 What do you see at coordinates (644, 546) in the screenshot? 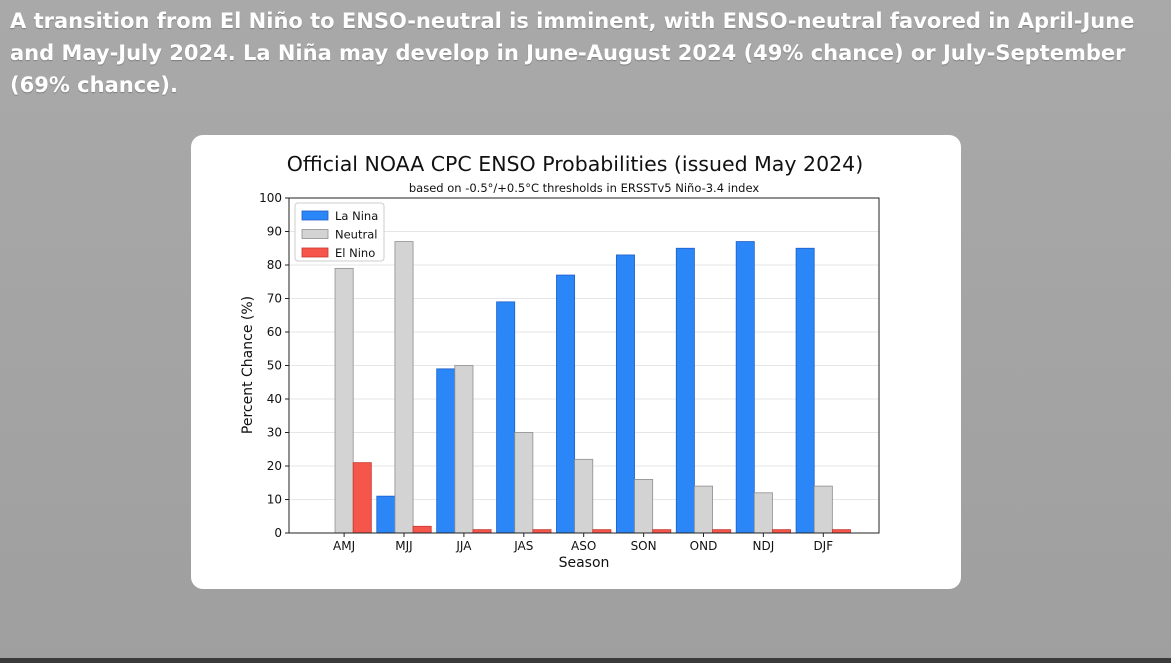
I see `x-tick-label: SON` at bounding box center [644, 546].